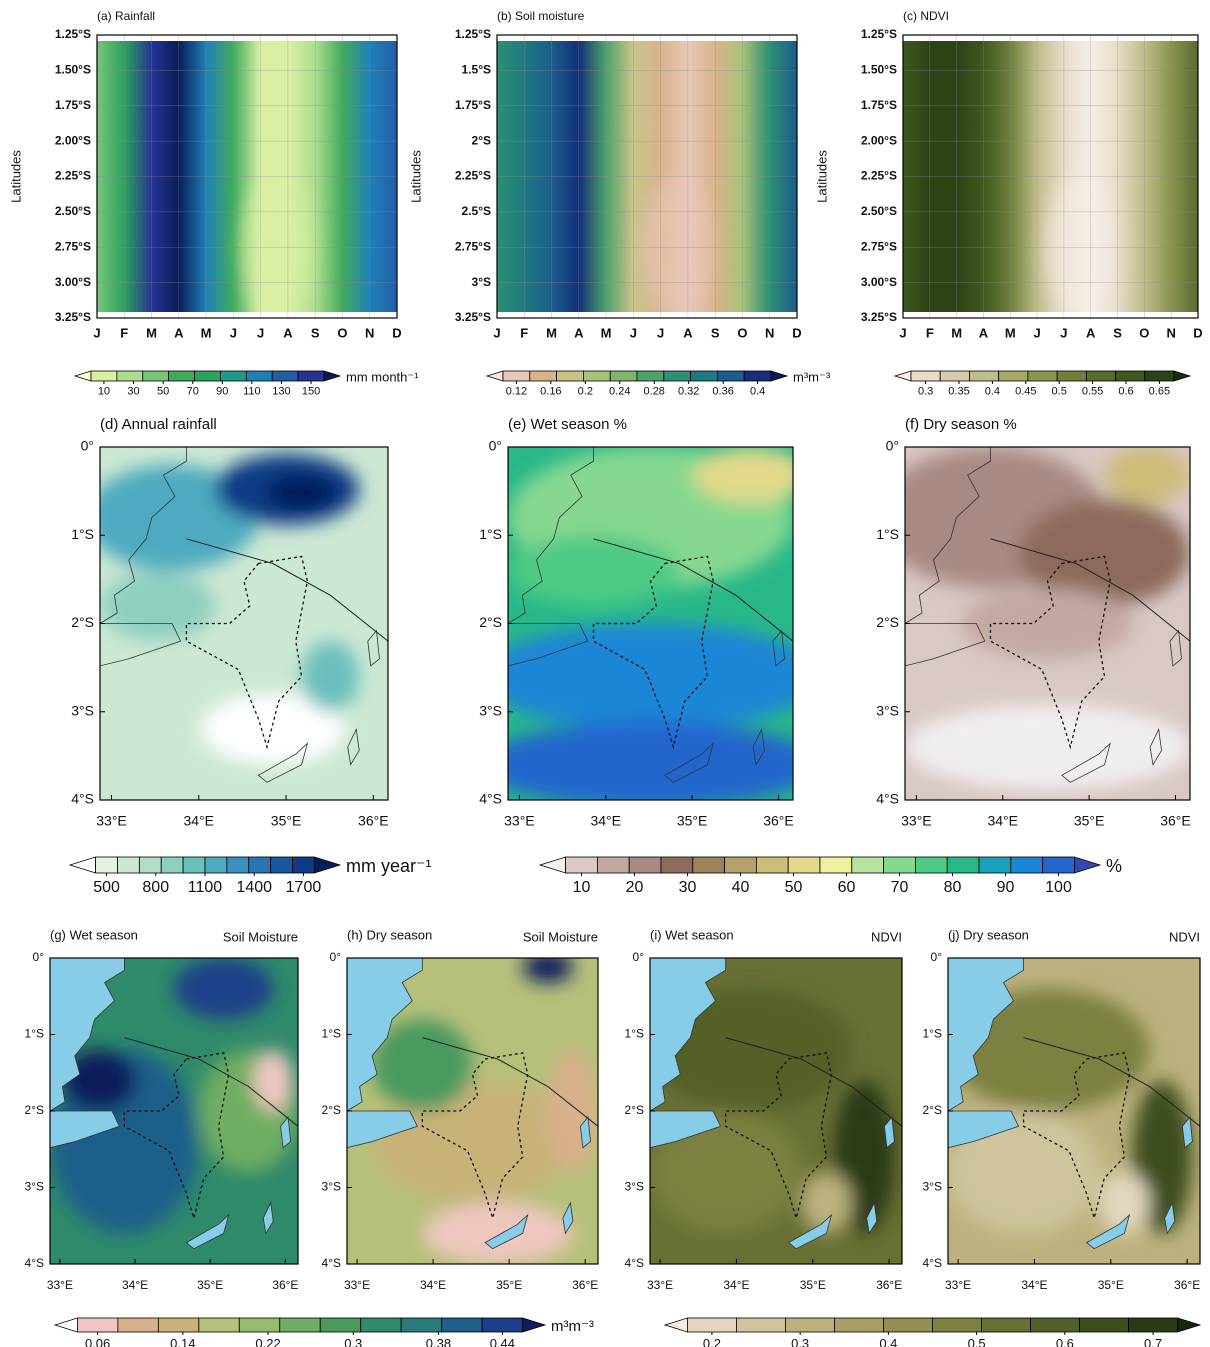 The width and height of the screenshot is (1210, 1347). Describe the element at coordinates (476, 70) in the screenshot. I see `y-tick-label: 1.5°S` at that location.